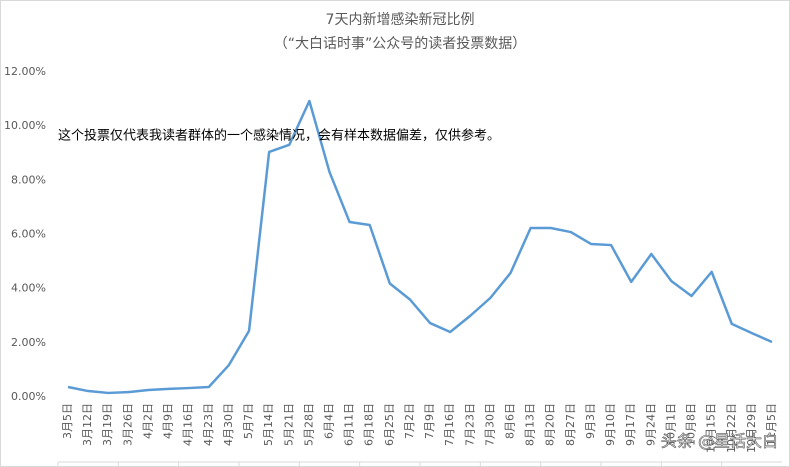 The image size is (790, 467). Describe the element at coordinates (147, 421) in the screenshot. I see `x-tick-label: 4月2日` at that location.